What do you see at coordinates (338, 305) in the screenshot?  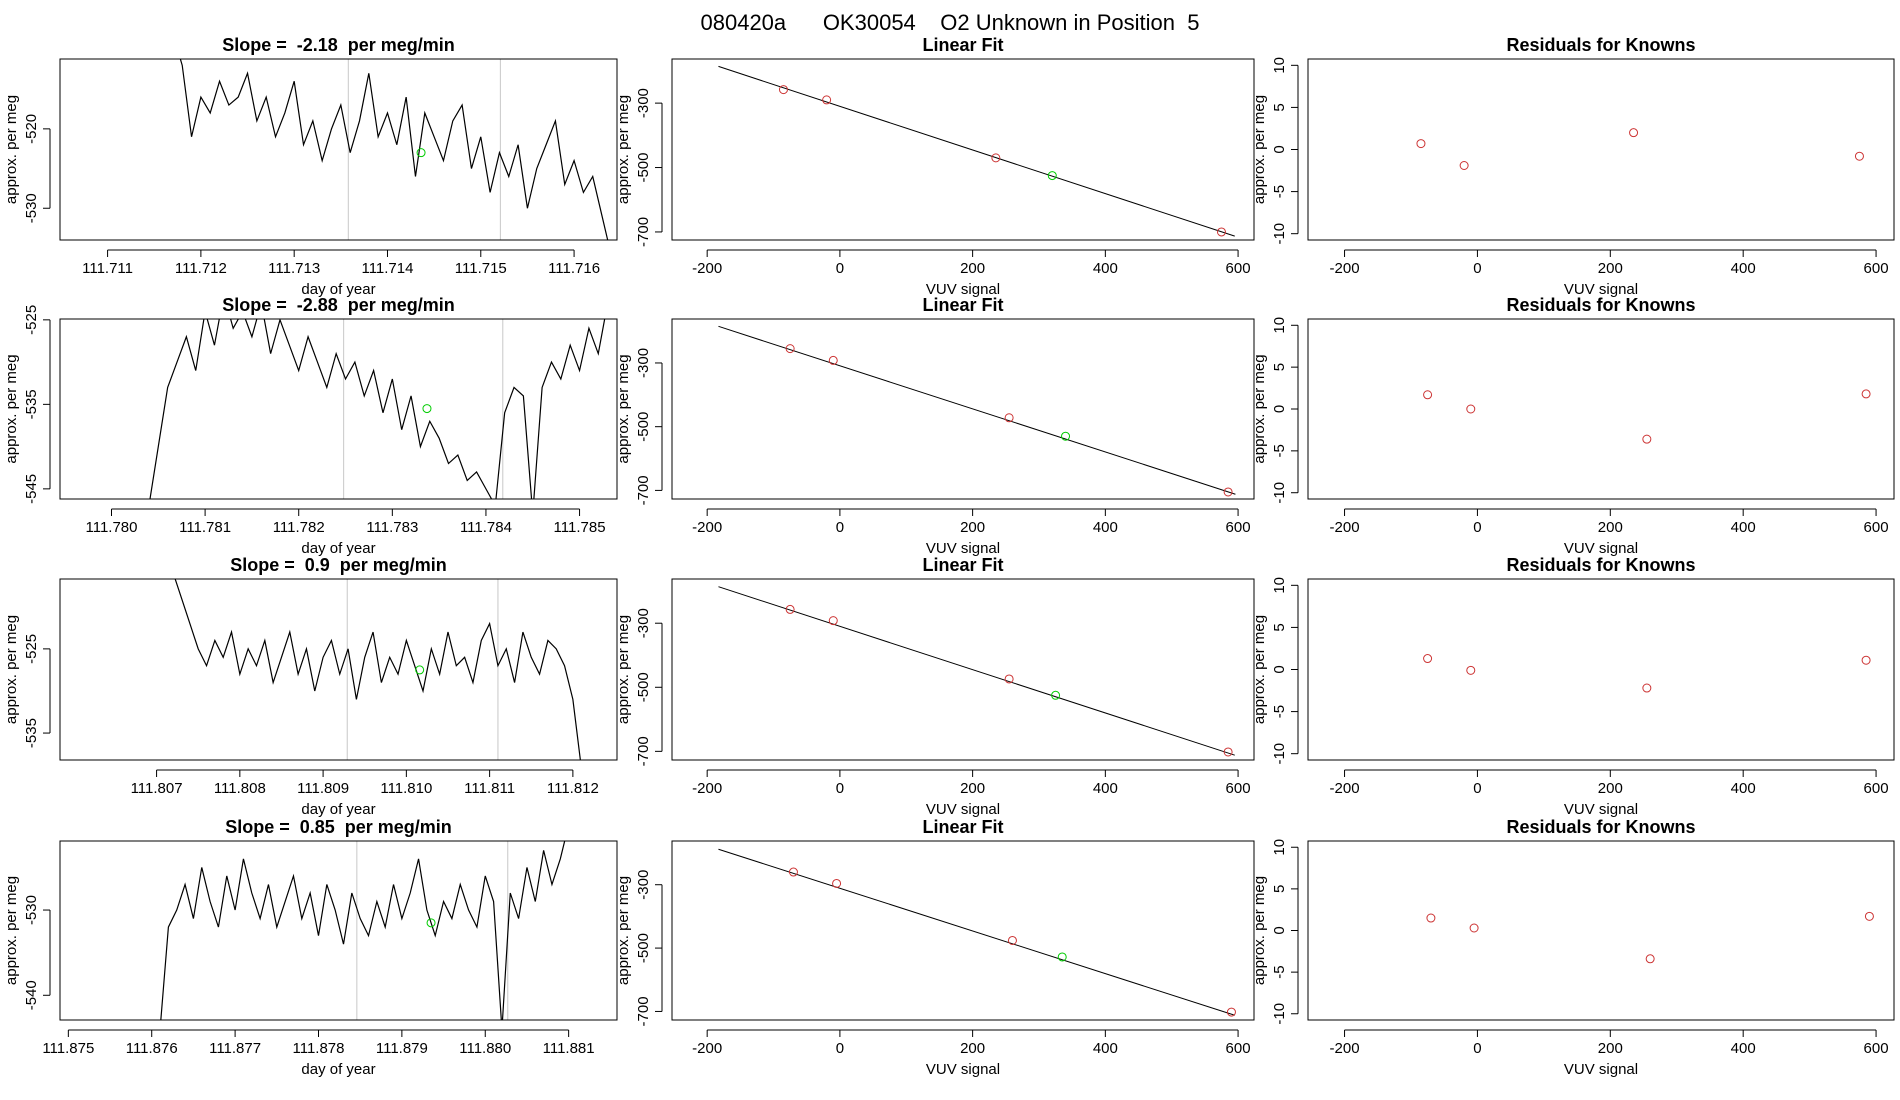 I see `panel-title: Slope = -2.88 per meg/min` at bounding box center [338, 305].